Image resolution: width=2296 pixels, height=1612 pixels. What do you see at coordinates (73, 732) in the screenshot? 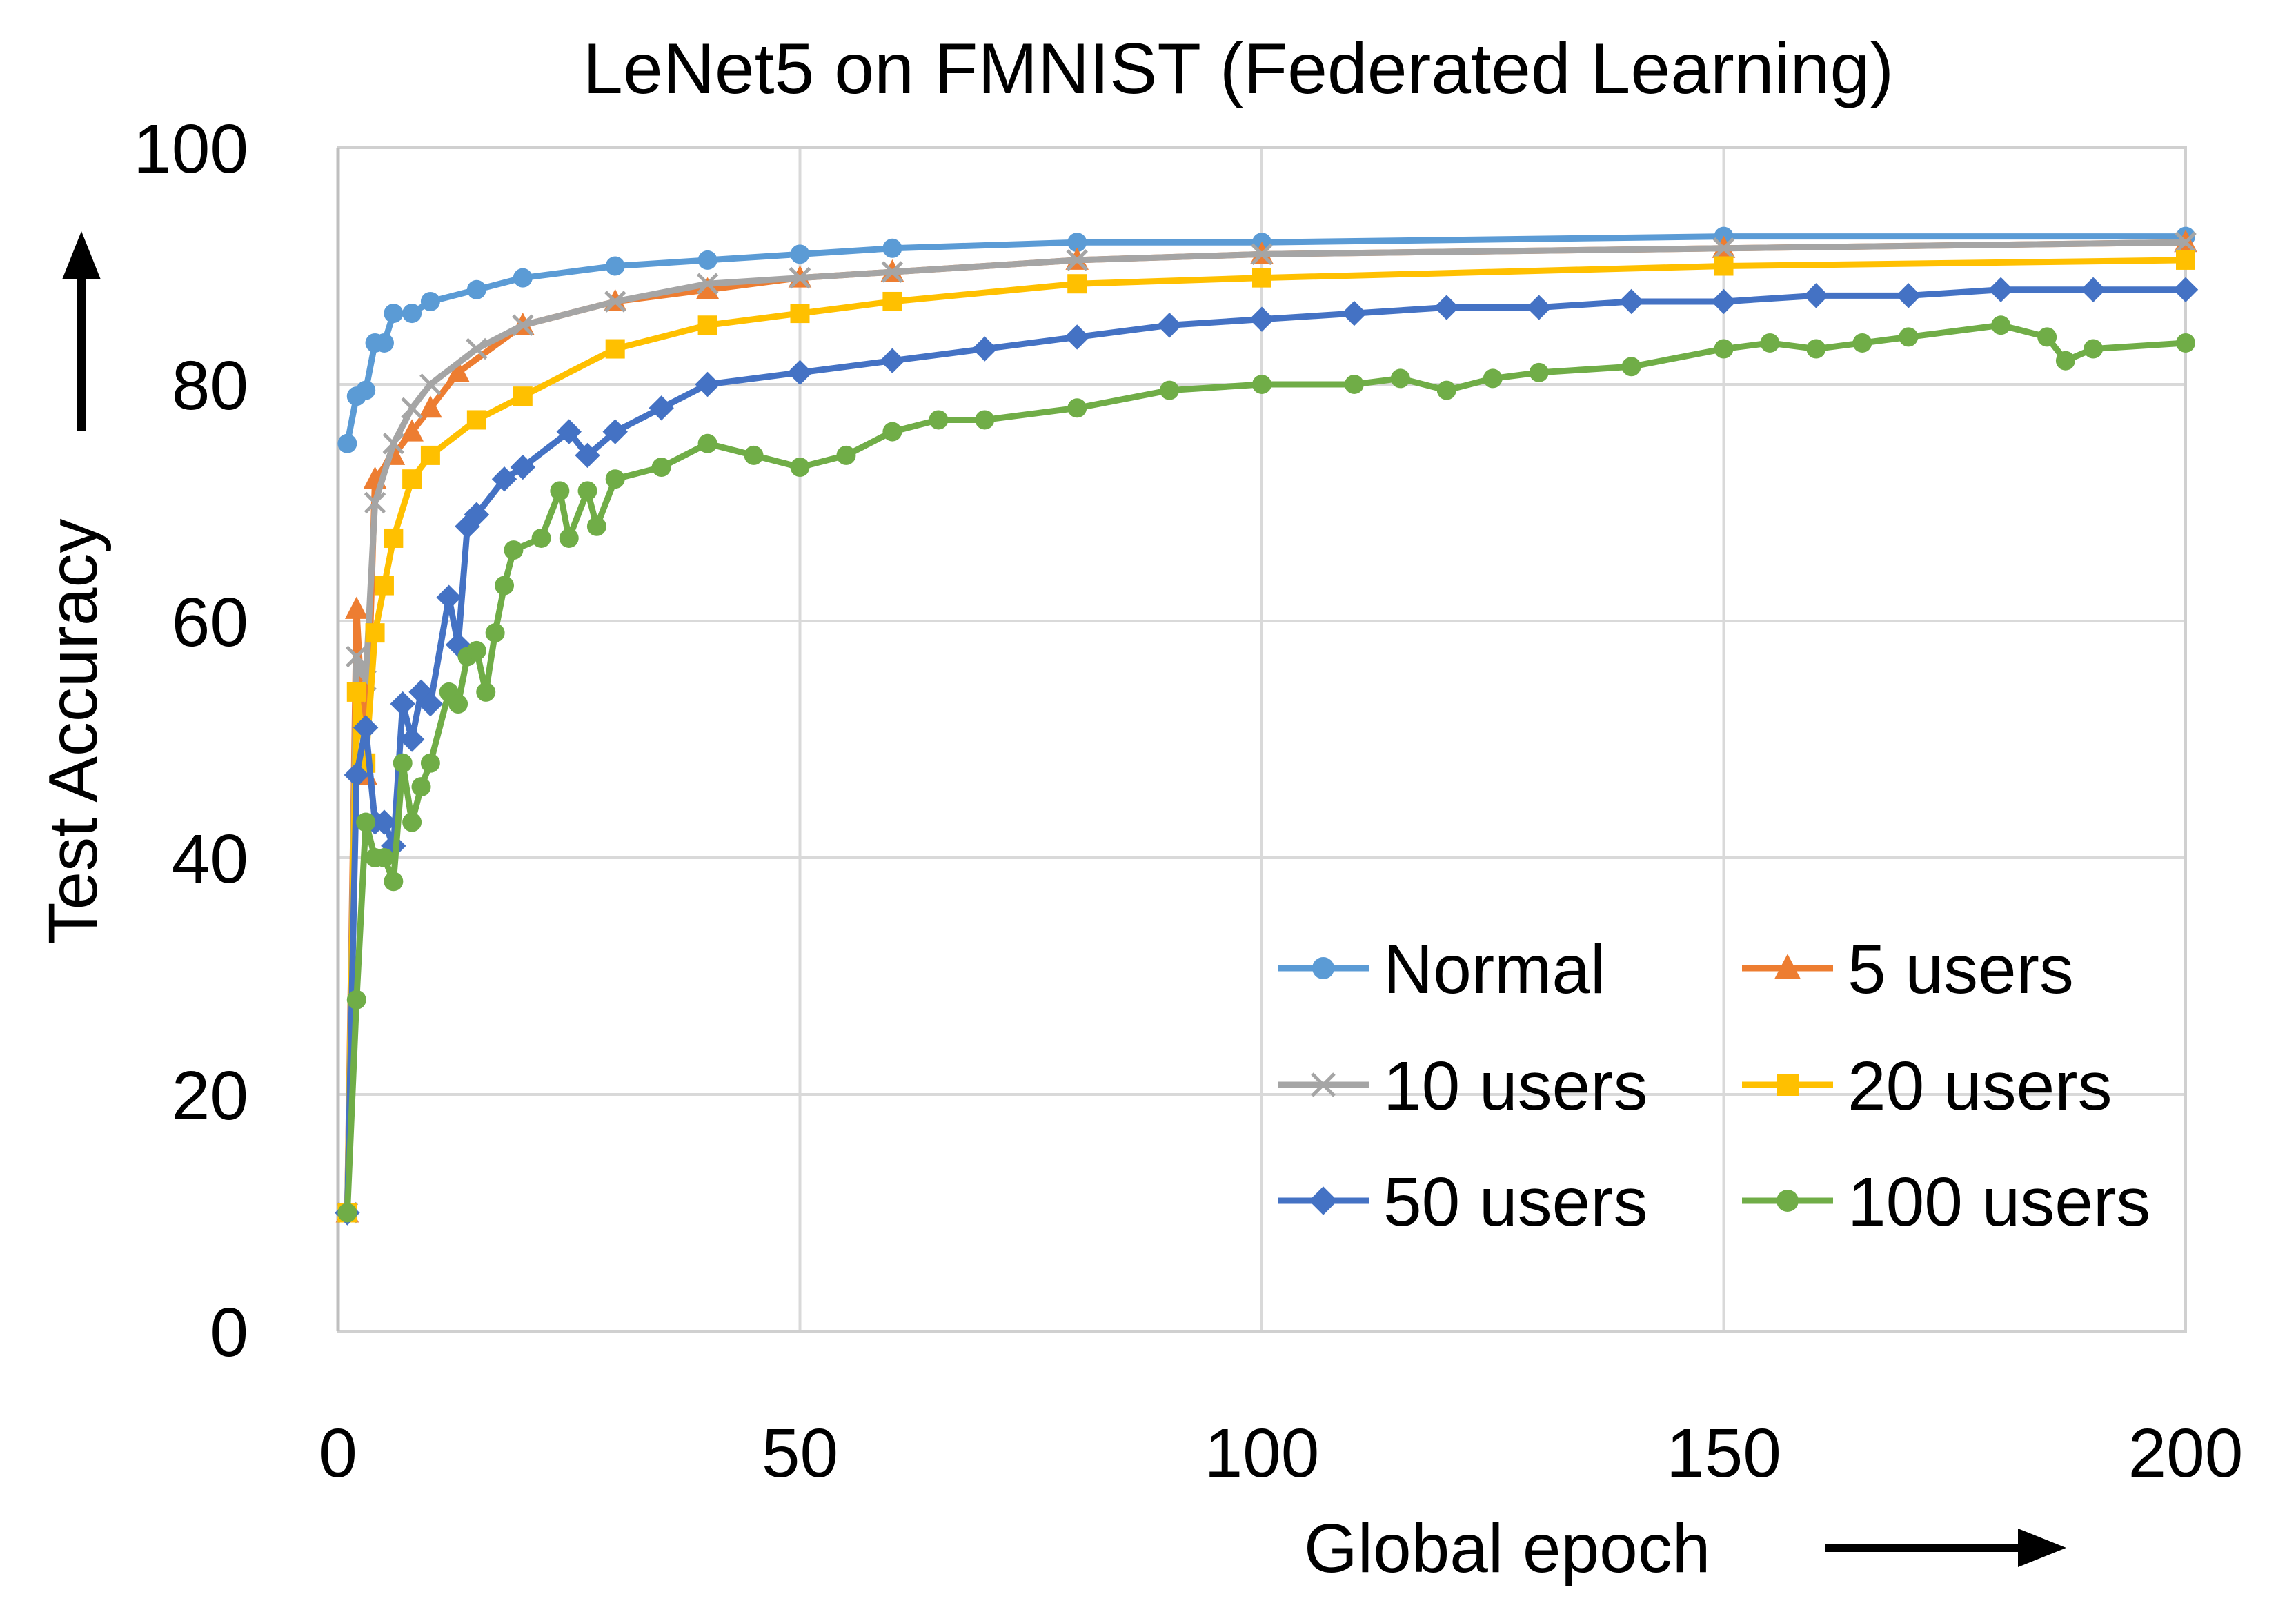
I see `y-axis-title: Test Accuracy` at bounding box center [73, 732].